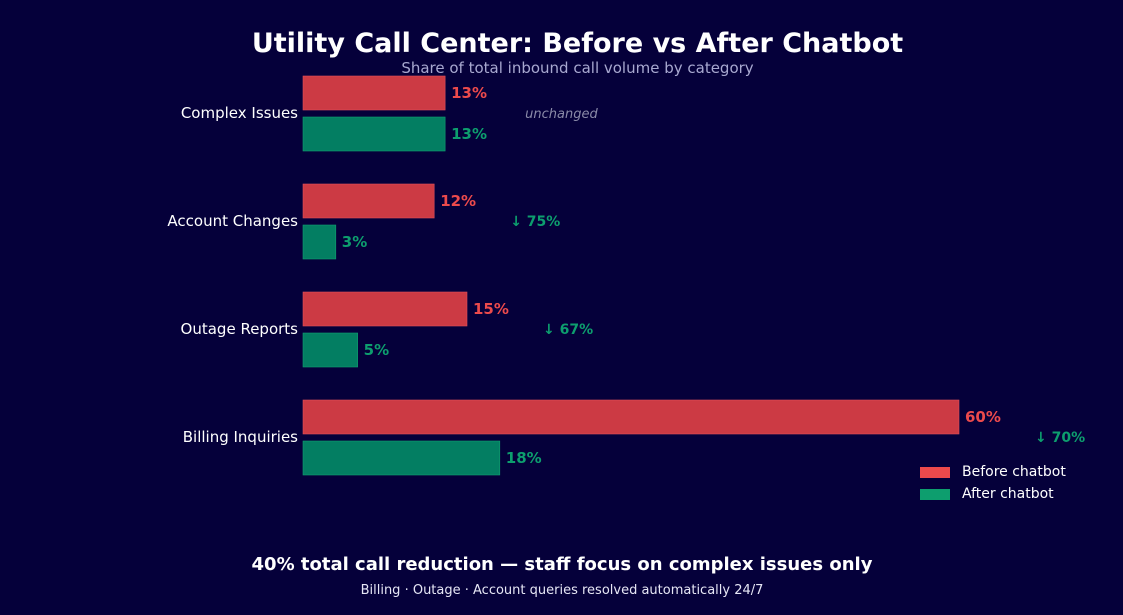  I want to click on legend-item-after: After chatbot, so click(993, 494).